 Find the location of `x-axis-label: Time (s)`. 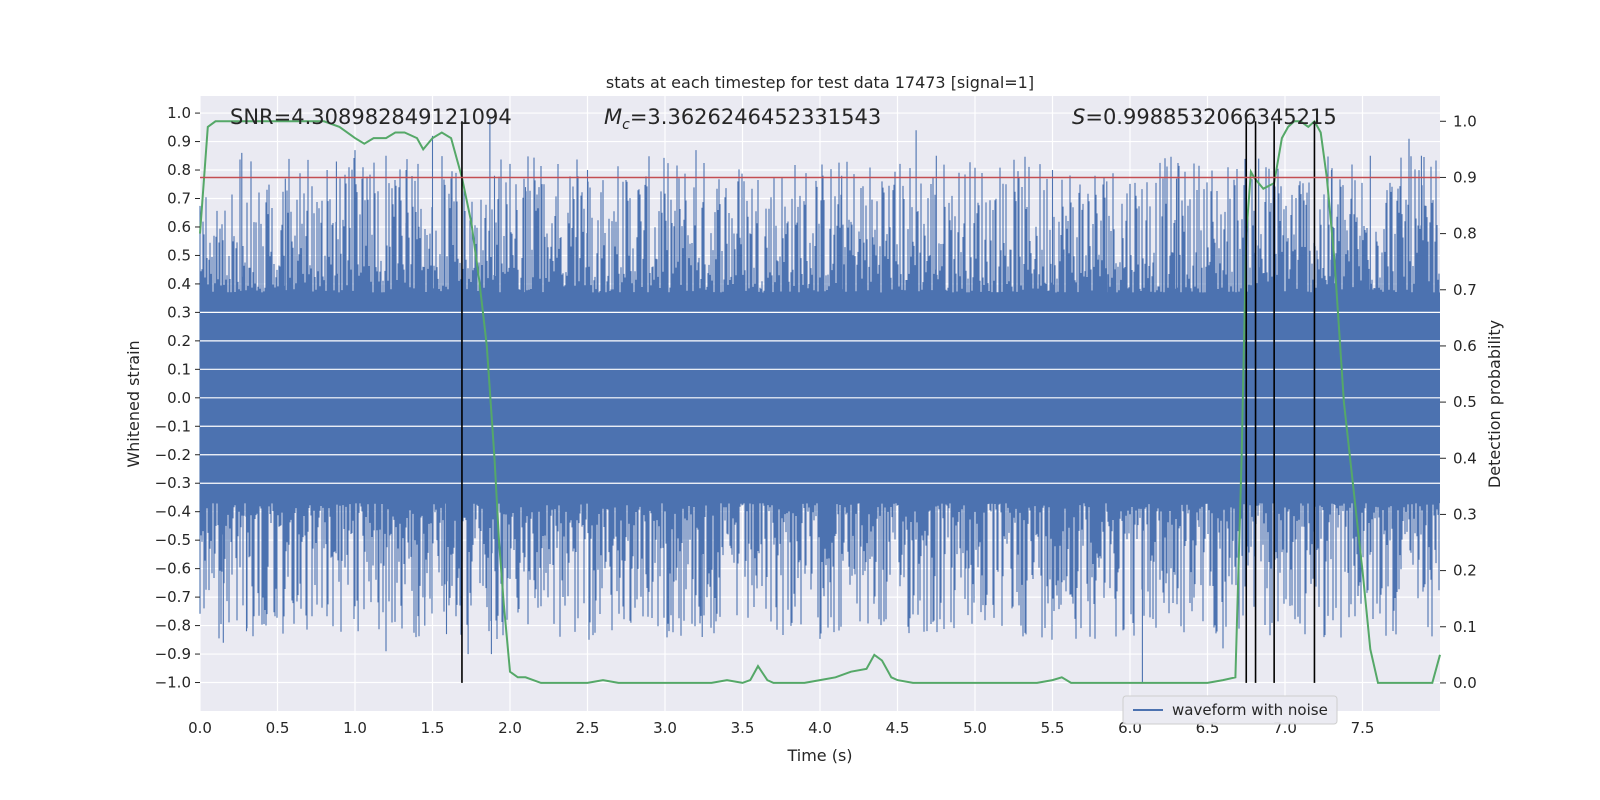

x-axis-label: Time (s) is located at coordinates (819, 755).